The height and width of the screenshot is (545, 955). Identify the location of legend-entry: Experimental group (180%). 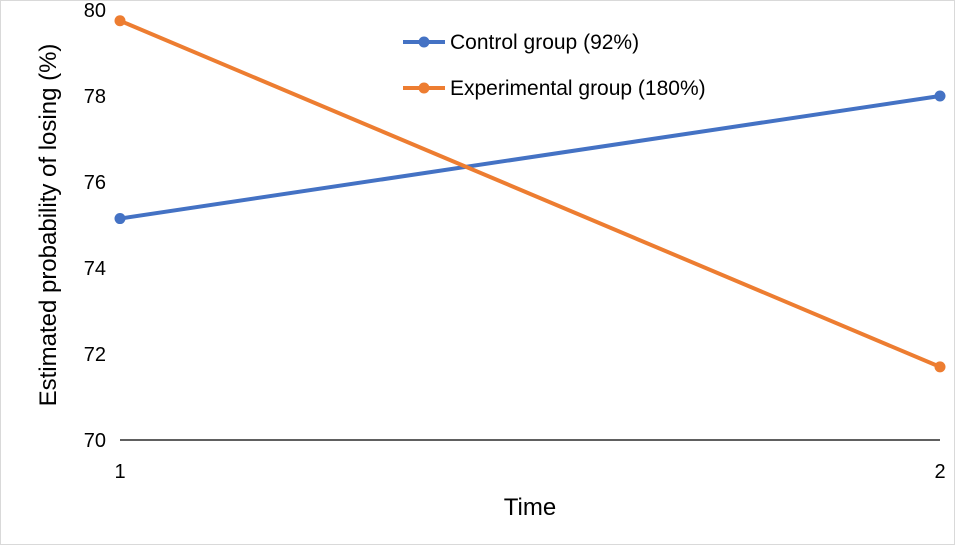
(554, 88).